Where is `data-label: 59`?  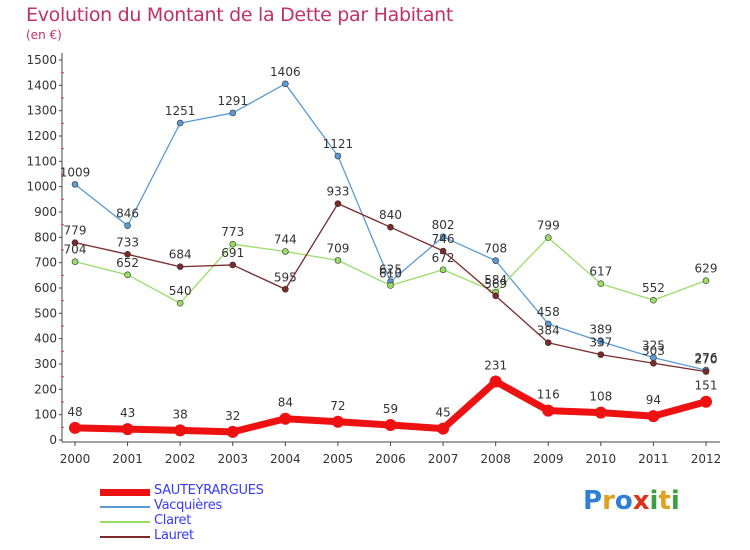
data-label: 59 is located at coordinates (390, 409).